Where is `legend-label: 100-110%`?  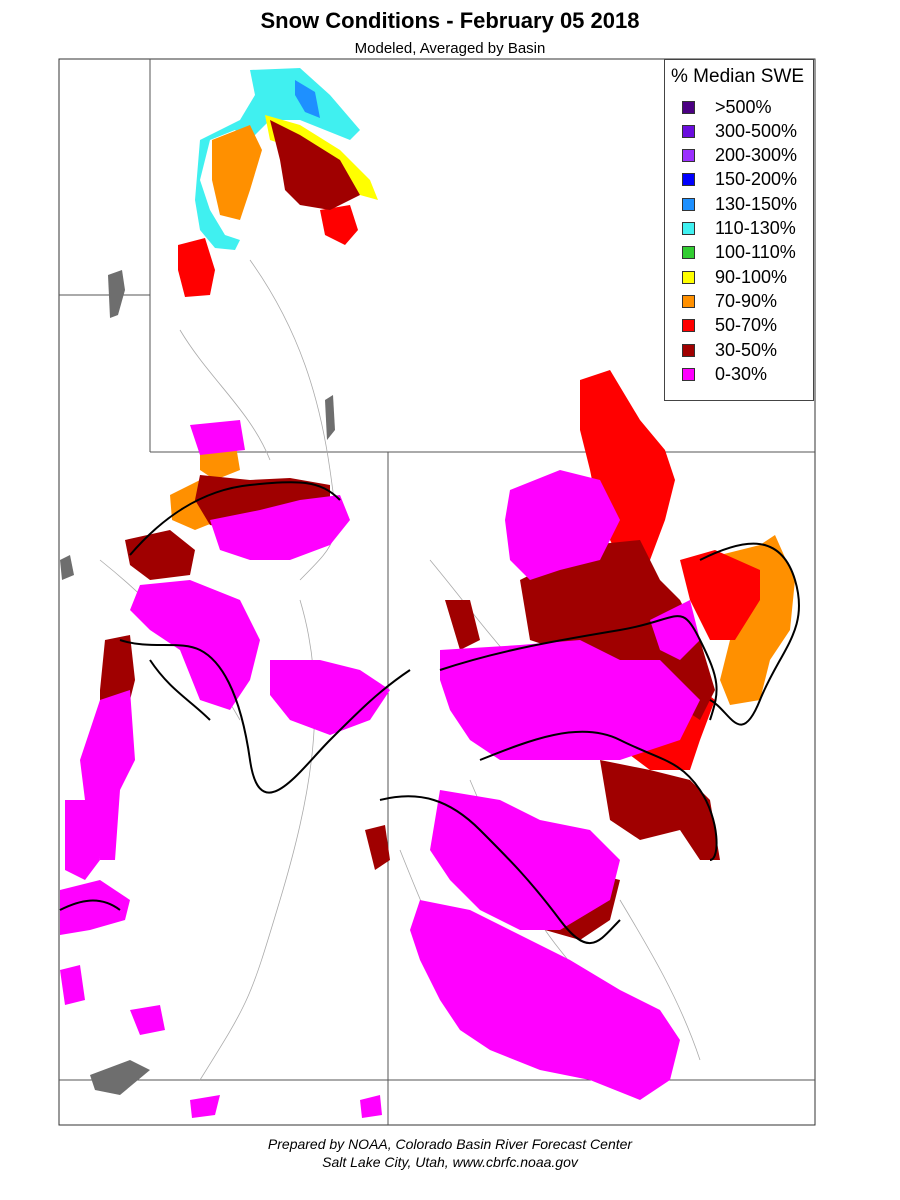 legend-label: 100-110% is located at coordinates (755, 252).